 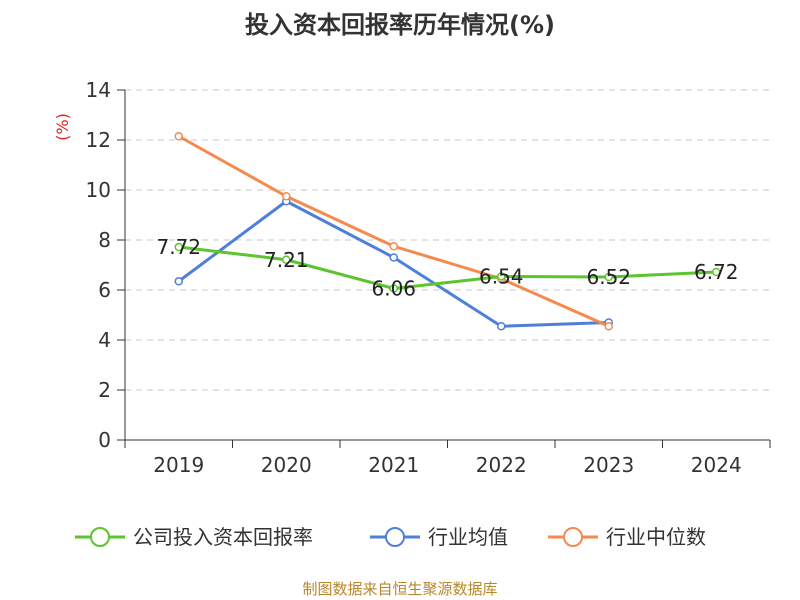 I want to click on legend-item: 公司投入资本回报率, so click(x=194, y=537).